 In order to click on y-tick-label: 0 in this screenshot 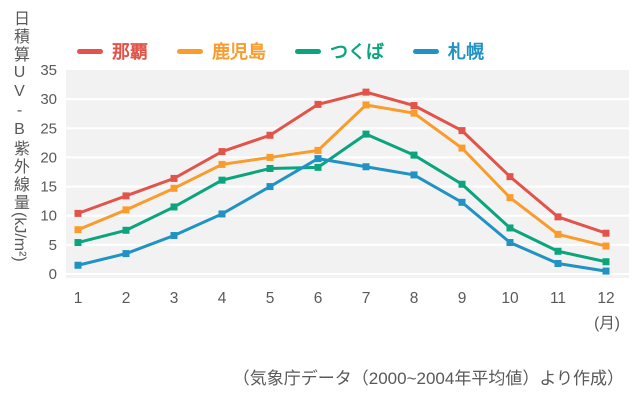, I will do `click(53, 274)`.